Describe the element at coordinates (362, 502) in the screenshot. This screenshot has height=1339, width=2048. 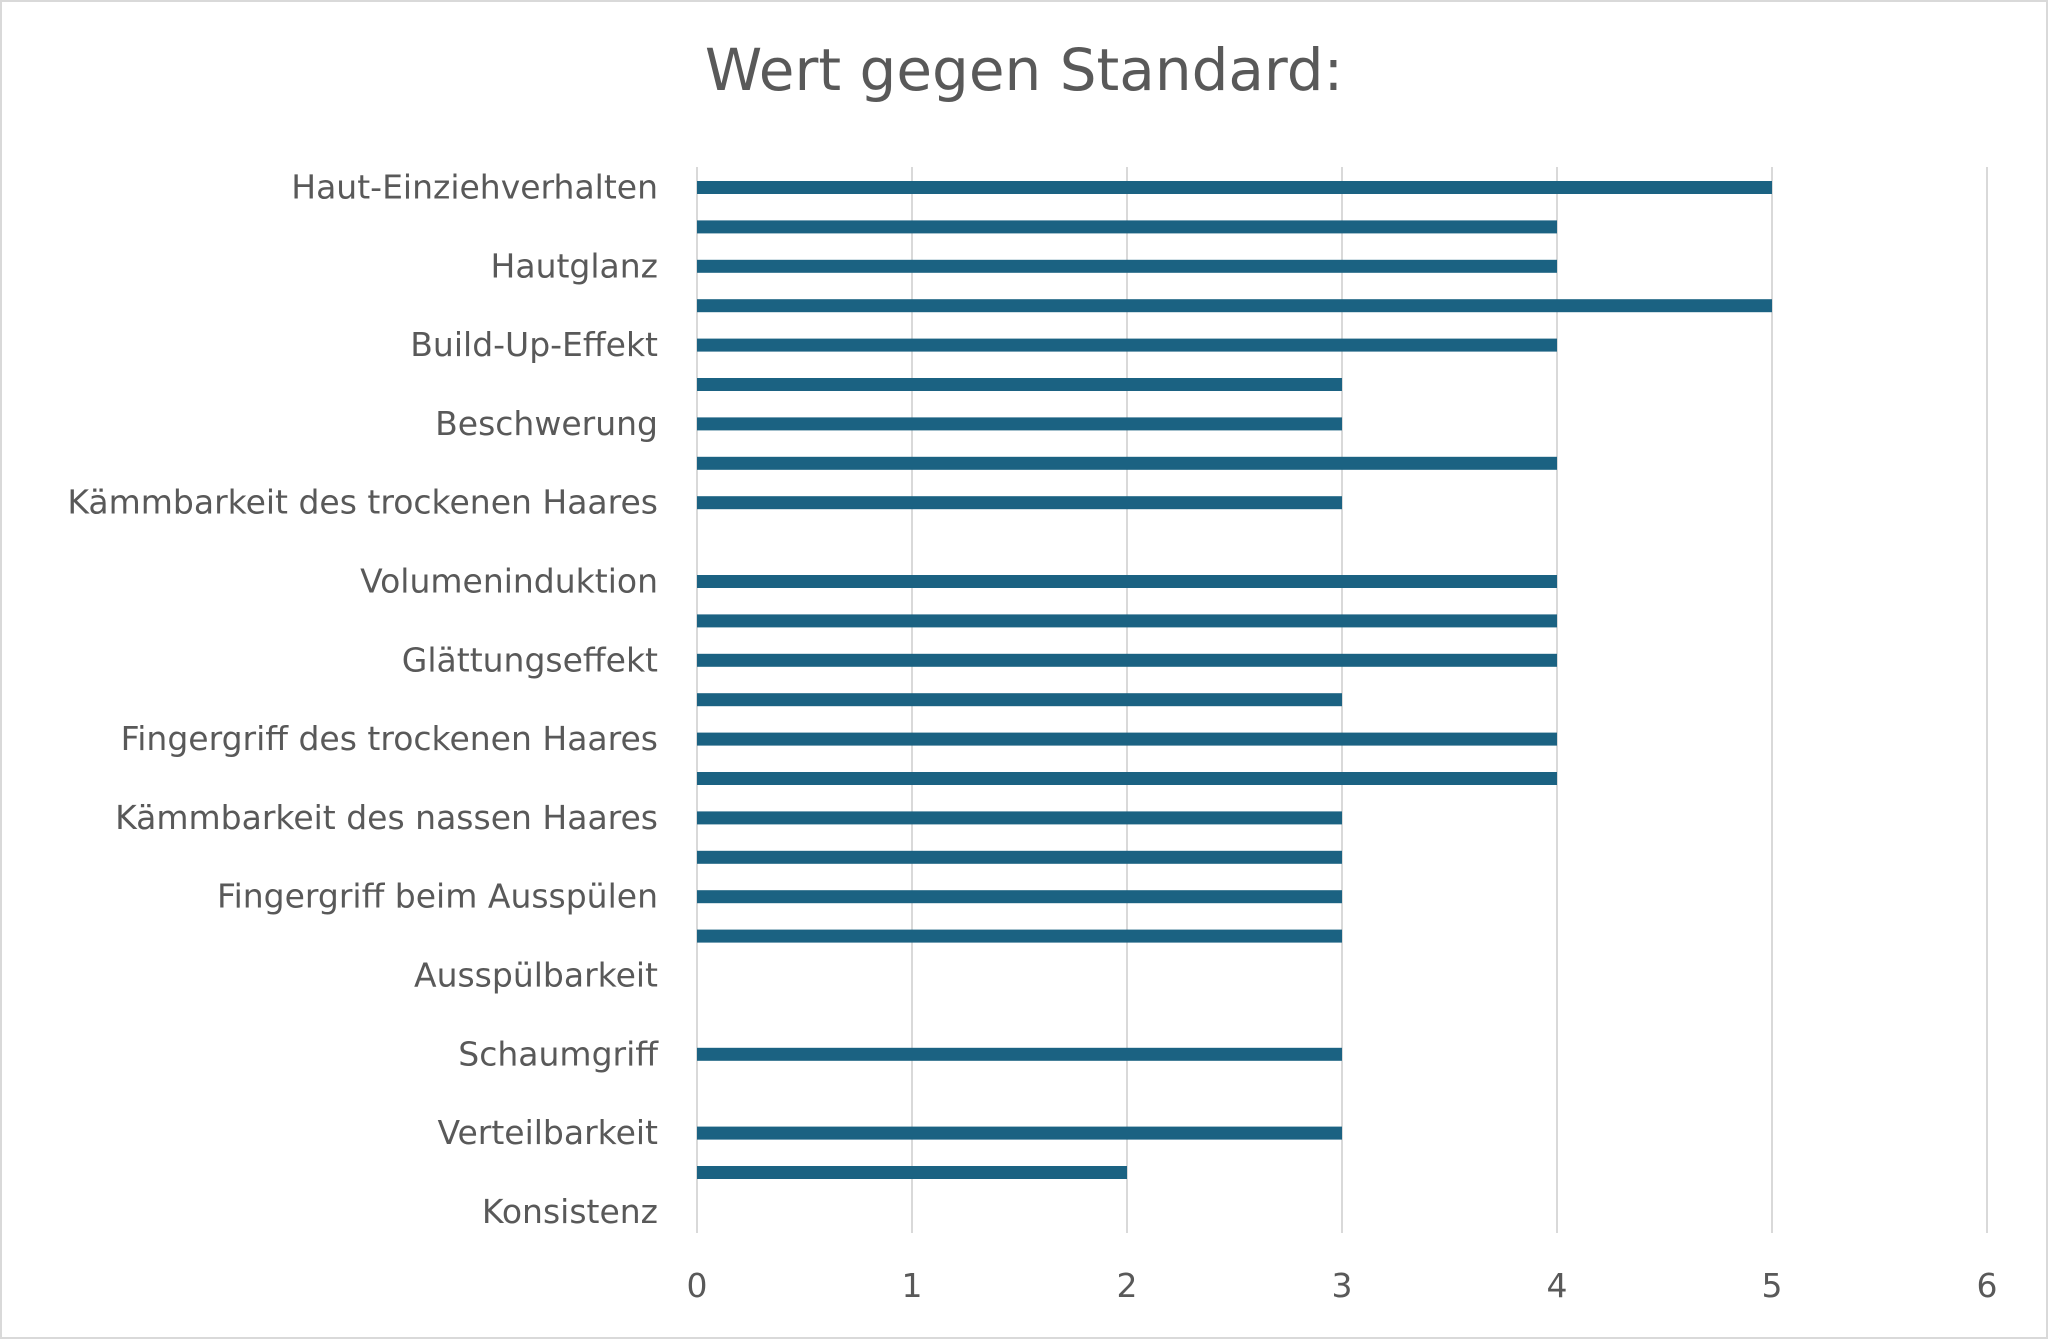
I see `category-label-4: Kämmbarkeit des trockenen Haares` at that location.